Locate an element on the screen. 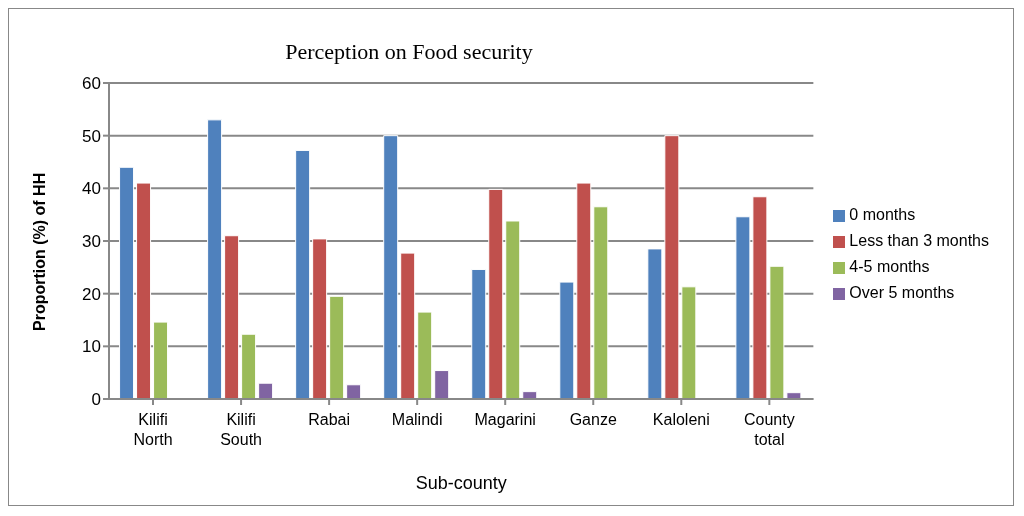  legend-label: 0 months is located at coordinates (882, 214).